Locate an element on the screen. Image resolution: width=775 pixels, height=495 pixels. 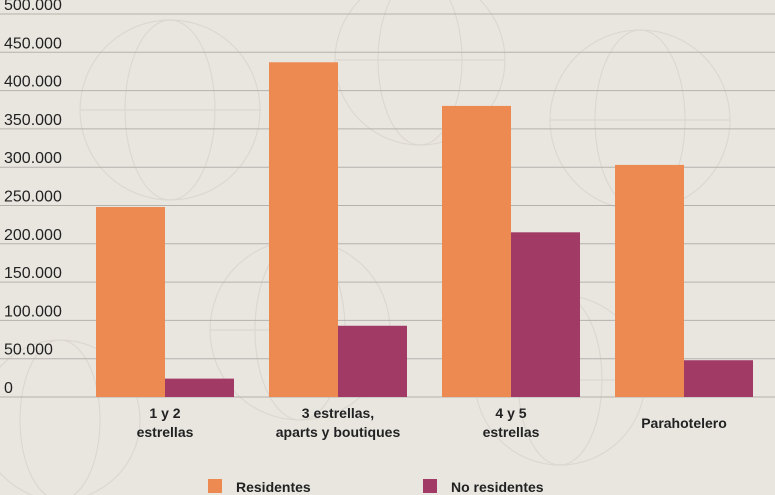
legend: Residentes No residentes is located at coordinates (376, 487).